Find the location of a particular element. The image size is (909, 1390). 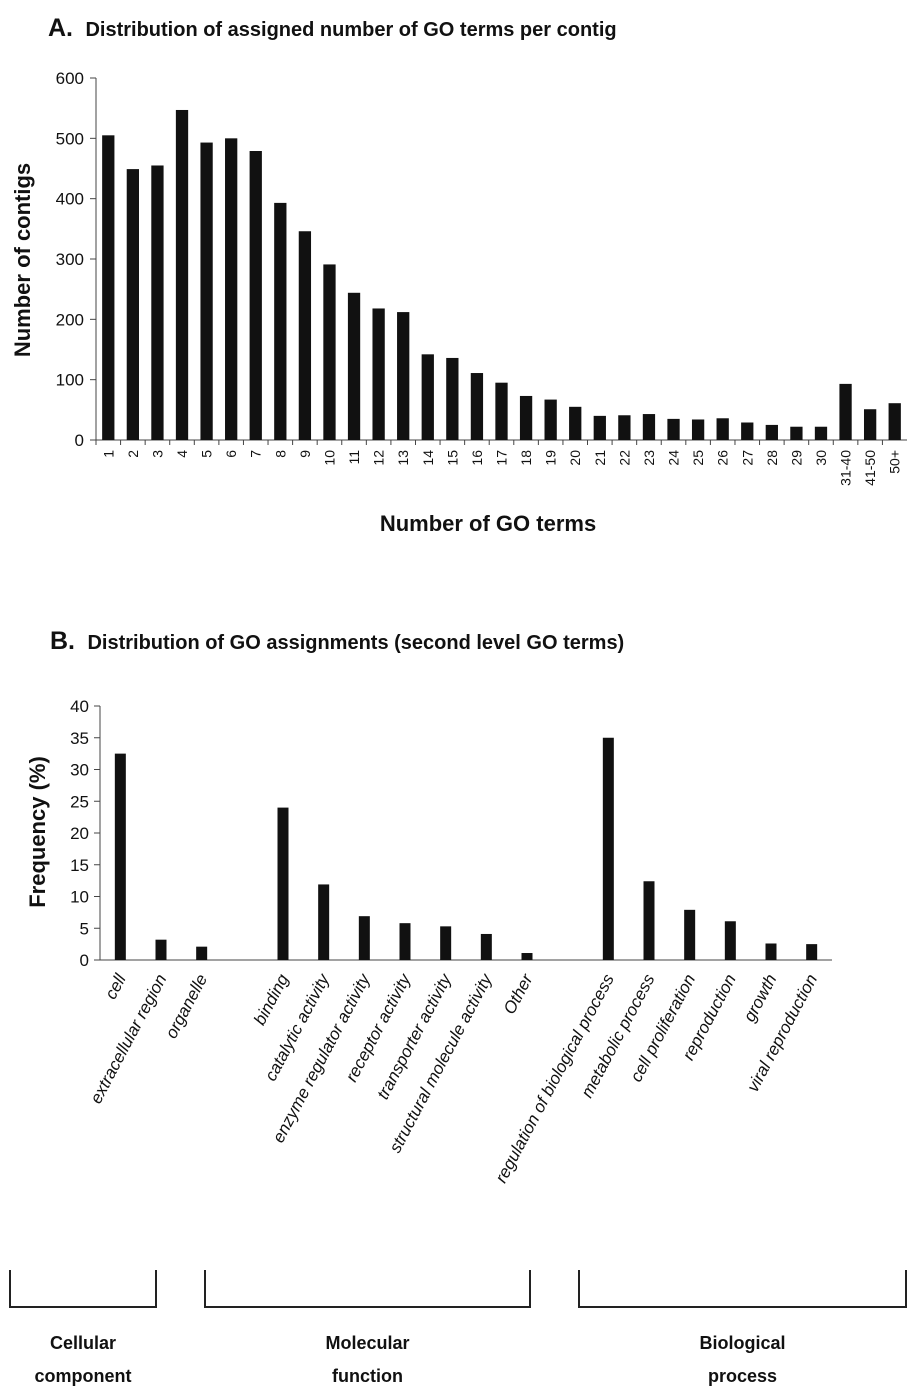

y-tick-label: 600 is located at coordinates (70, 78).